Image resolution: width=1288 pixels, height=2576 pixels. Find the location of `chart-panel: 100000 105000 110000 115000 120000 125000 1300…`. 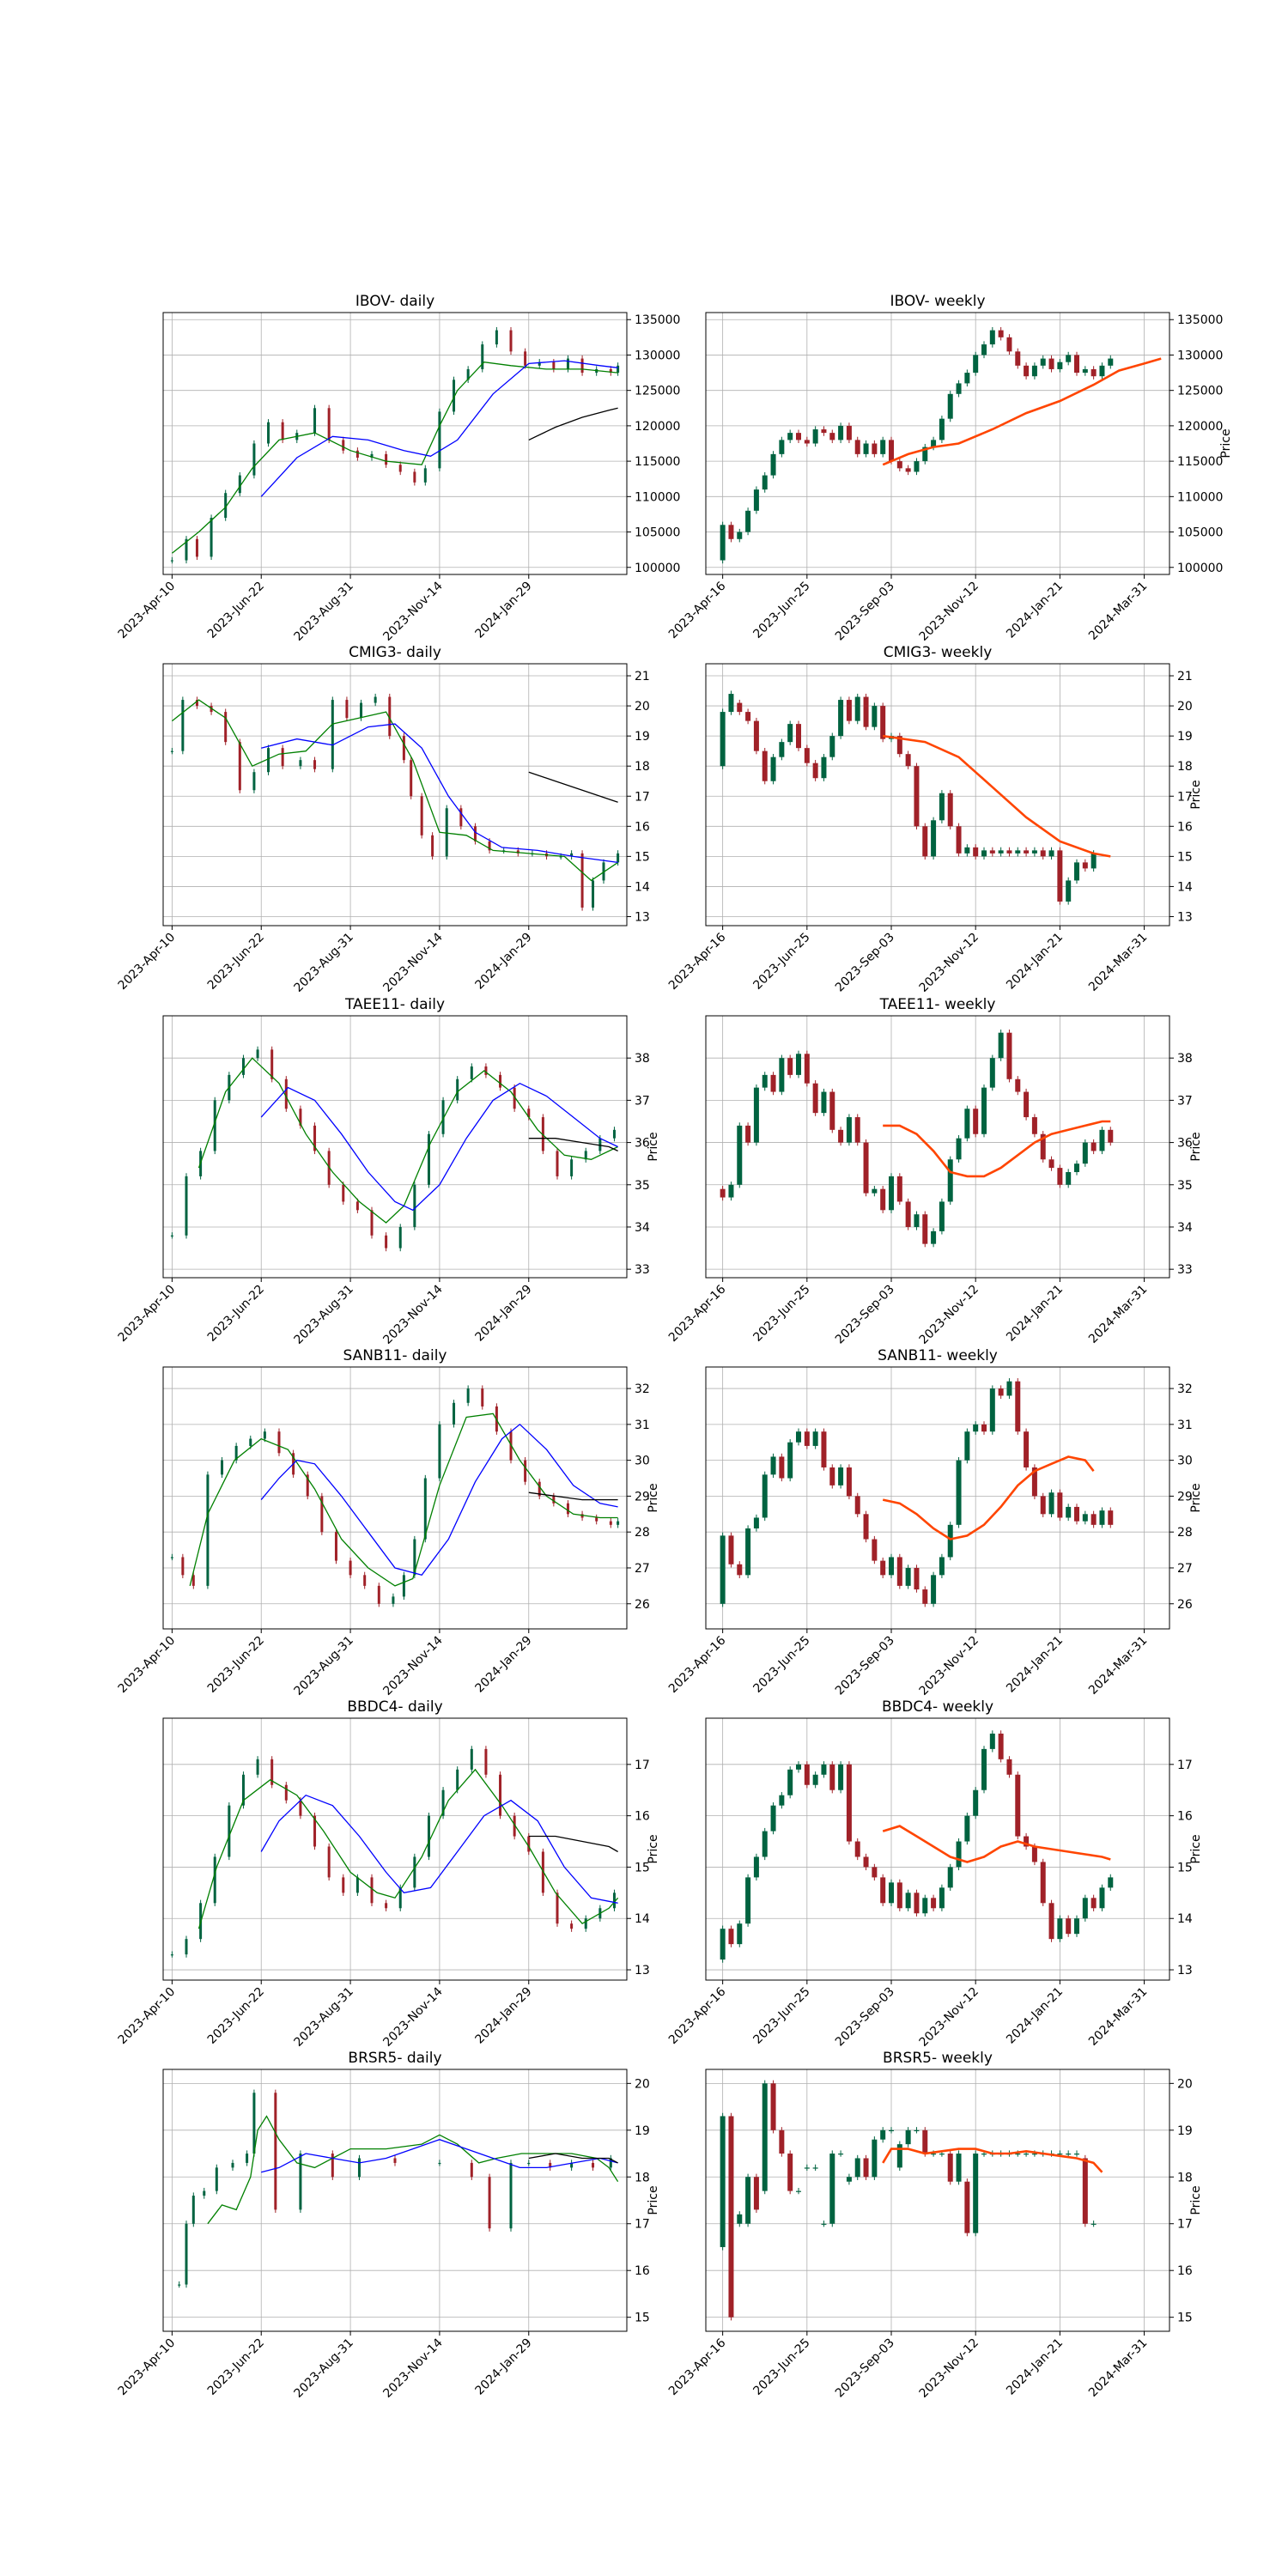

chart-panel: 100000 105000 110000 115000 120000 125000 1300… is located at coordinates (399, 468).